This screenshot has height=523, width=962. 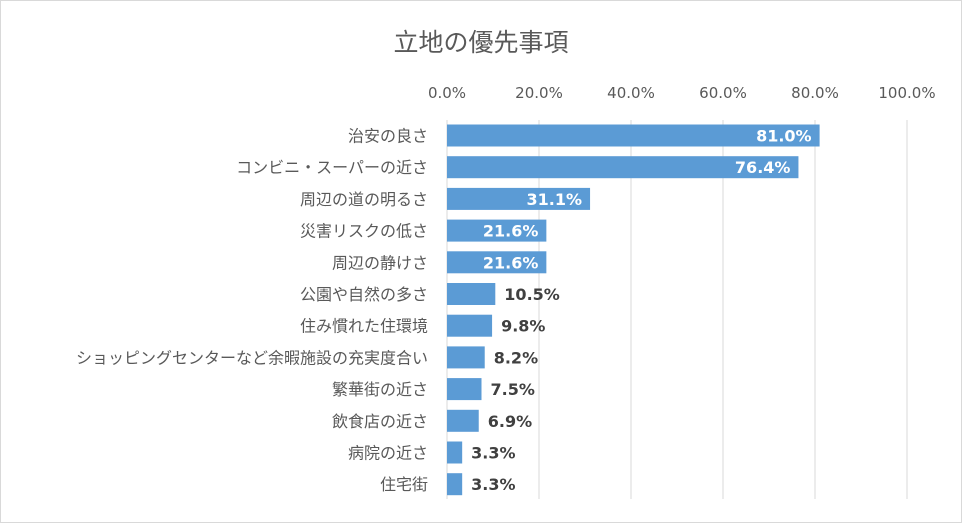 I want to click on category-label: 病院の近さ, so click(x=388, y=453).